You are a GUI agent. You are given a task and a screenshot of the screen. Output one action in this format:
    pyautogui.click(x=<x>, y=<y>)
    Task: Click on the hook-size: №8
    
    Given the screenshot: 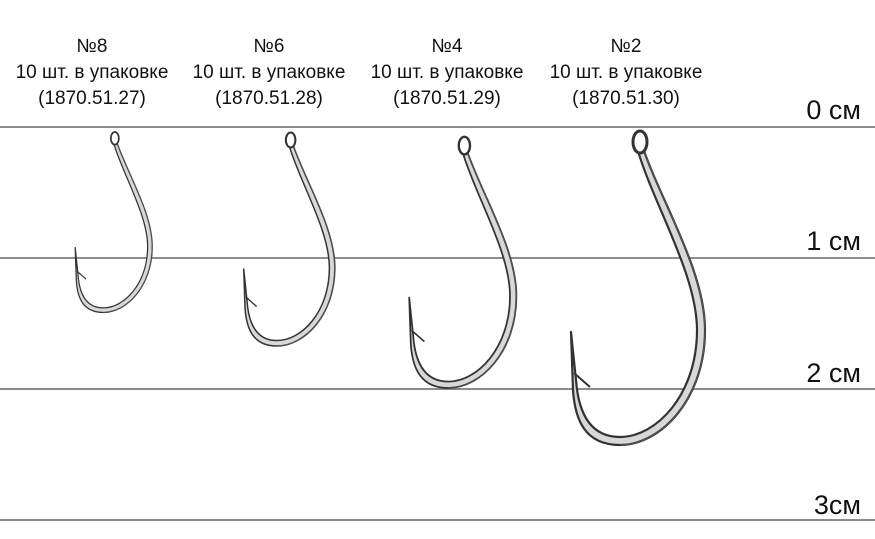 What is the action you would take?
    pyautogui.click(x=92, y=46)
    